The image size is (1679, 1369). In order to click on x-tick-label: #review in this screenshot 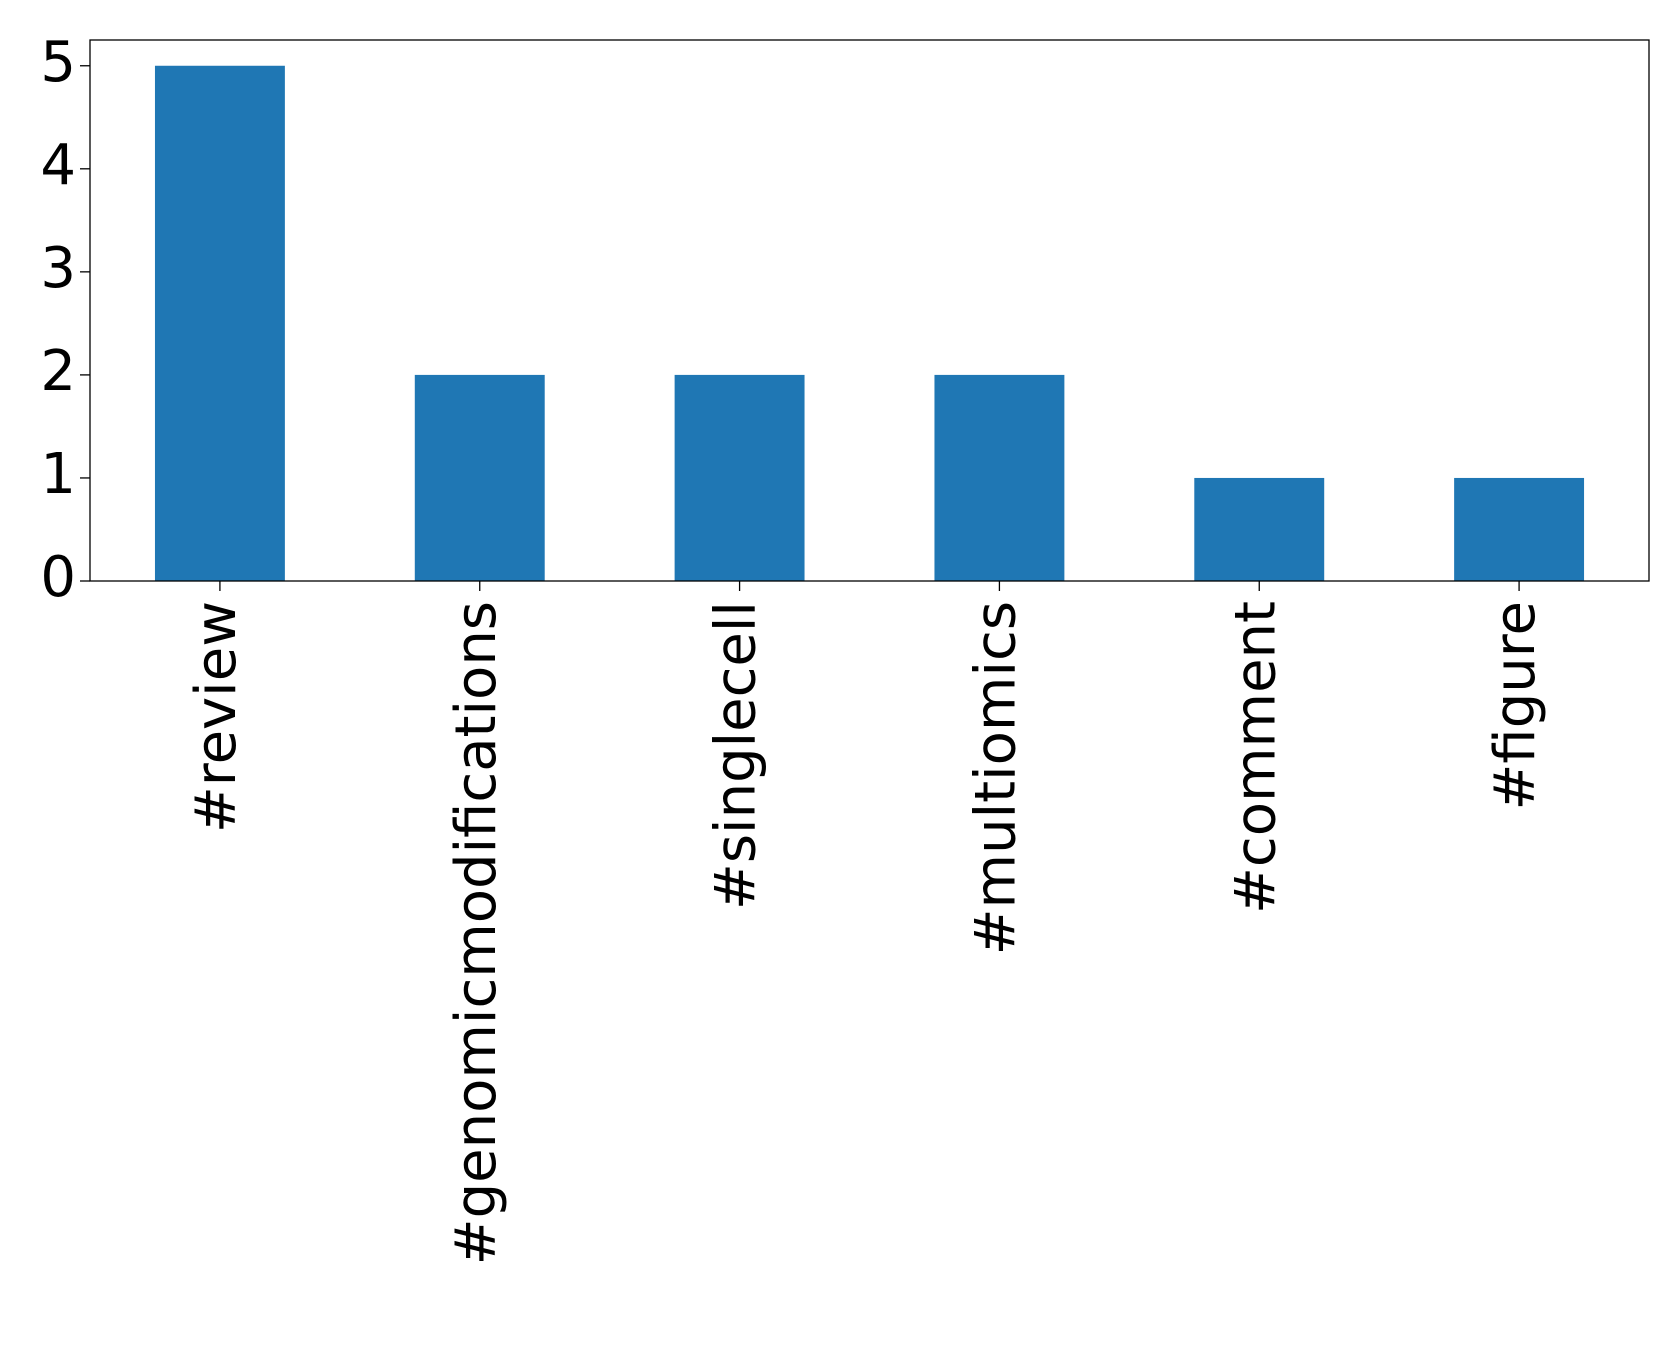, I will do `click(216, 717)`.